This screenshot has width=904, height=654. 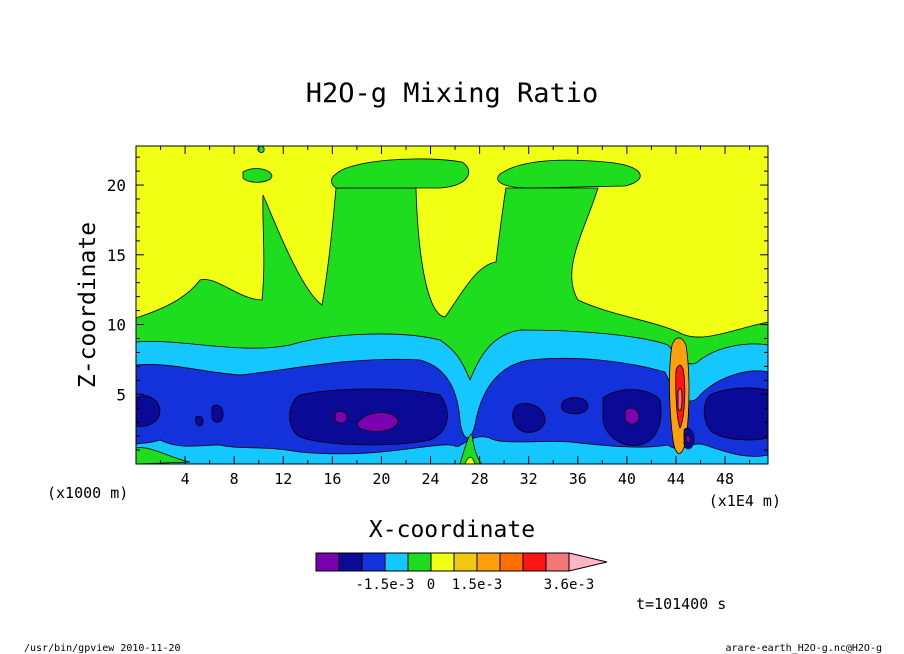 What do you see at coordinates (121, 394) in the screenshot?
I see `y-tick-label: 5` at bounding box center [121, 394].